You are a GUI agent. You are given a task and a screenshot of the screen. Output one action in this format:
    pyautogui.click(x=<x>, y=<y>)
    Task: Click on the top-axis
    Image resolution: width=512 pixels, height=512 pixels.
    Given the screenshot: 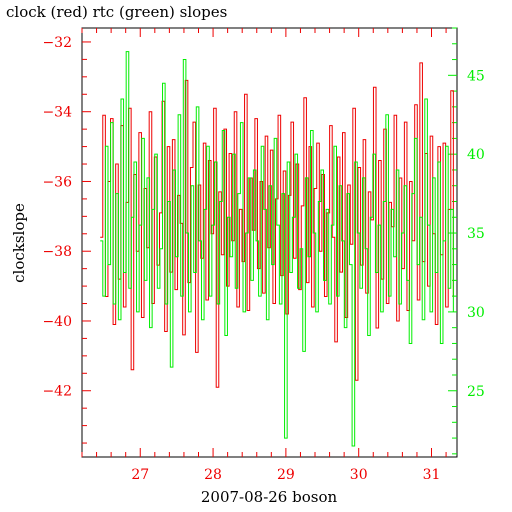 What is the action you would take?
    pyautogui.click(x=264, y=32)
    